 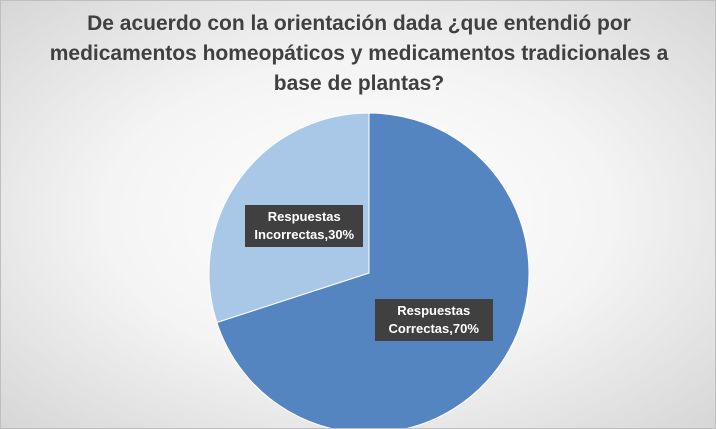 What do you see at coordinates (304, 225) in the screenshot?
I see `data-label: Respuestas Incorrectas,30%` at bounding box center [304, 225].